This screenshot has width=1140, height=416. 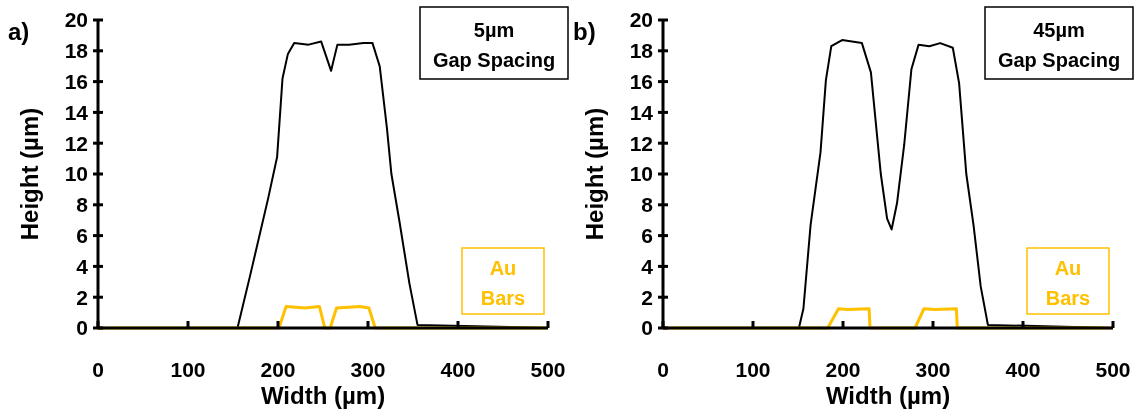 What do you see at coordinates (584, 31) in the screenshot?
I see `text: b)` at bounding box center [584, 31].